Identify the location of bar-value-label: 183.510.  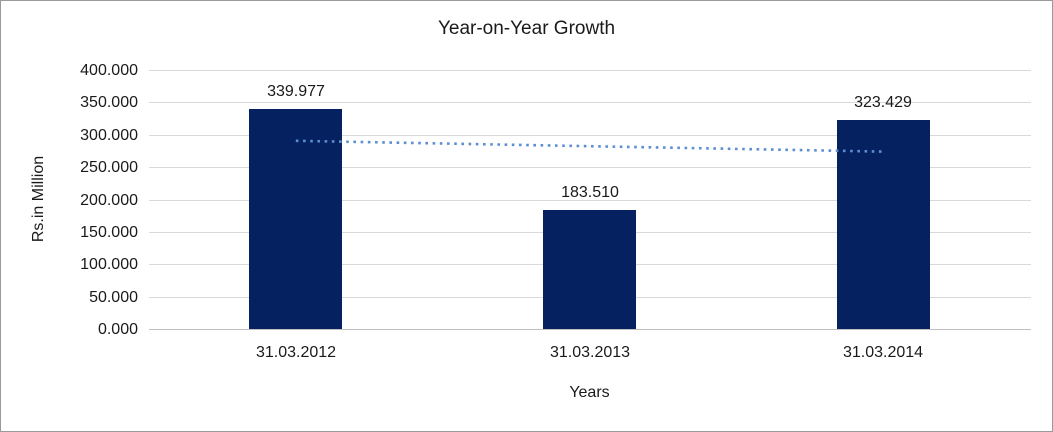
(590, 192).